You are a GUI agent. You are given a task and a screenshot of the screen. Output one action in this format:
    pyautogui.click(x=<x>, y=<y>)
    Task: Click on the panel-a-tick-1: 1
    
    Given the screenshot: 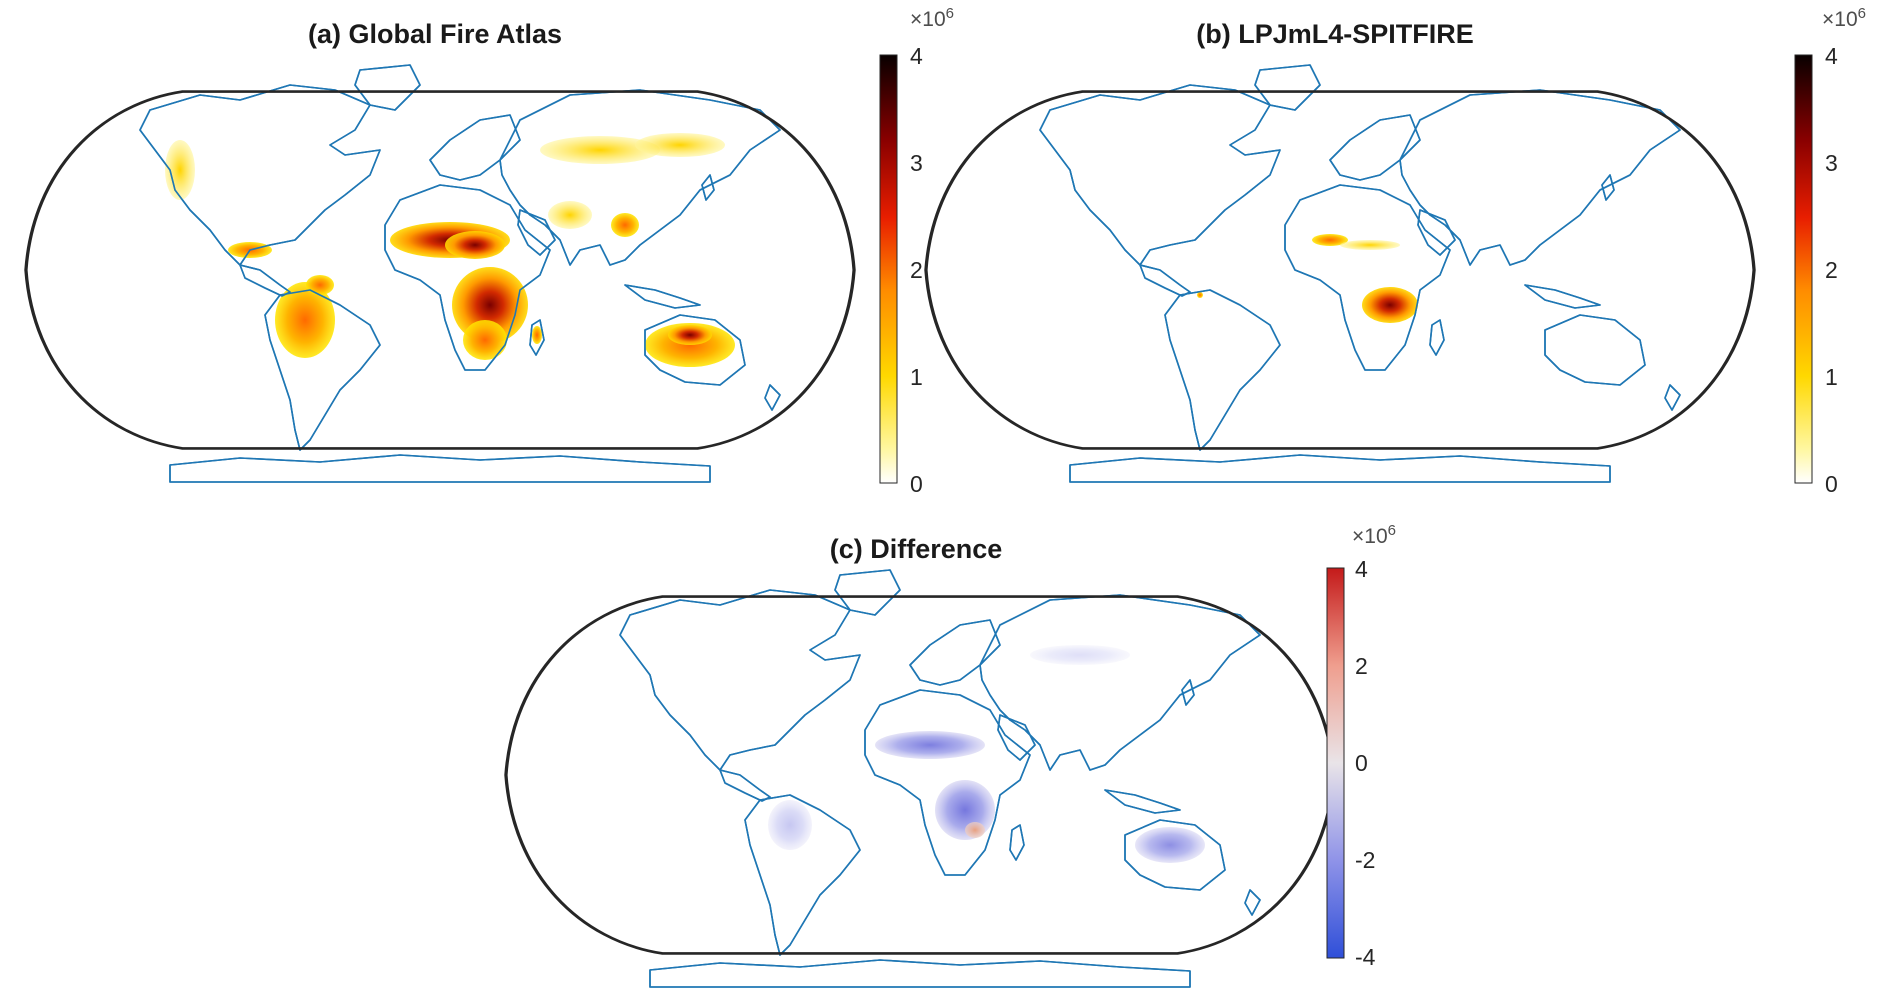 What is the action you would take?
    pyautogui.click(x=916, y=377)
    